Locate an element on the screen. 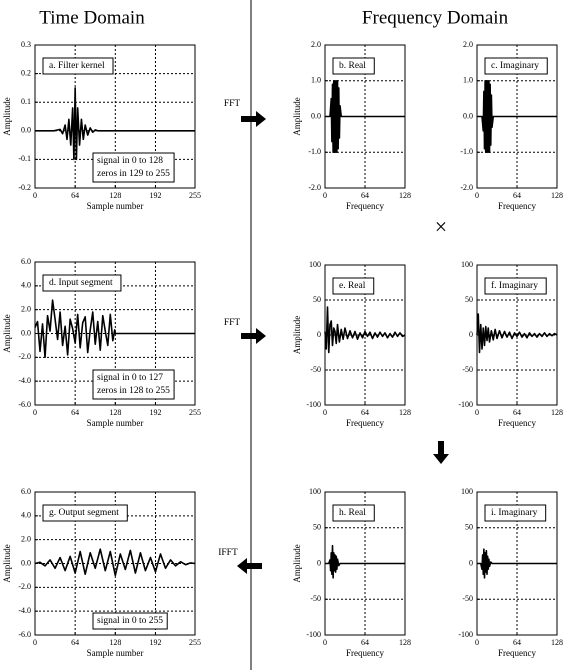  note-line: zeros in 129 to 255 is located at coordinates (133, 174).